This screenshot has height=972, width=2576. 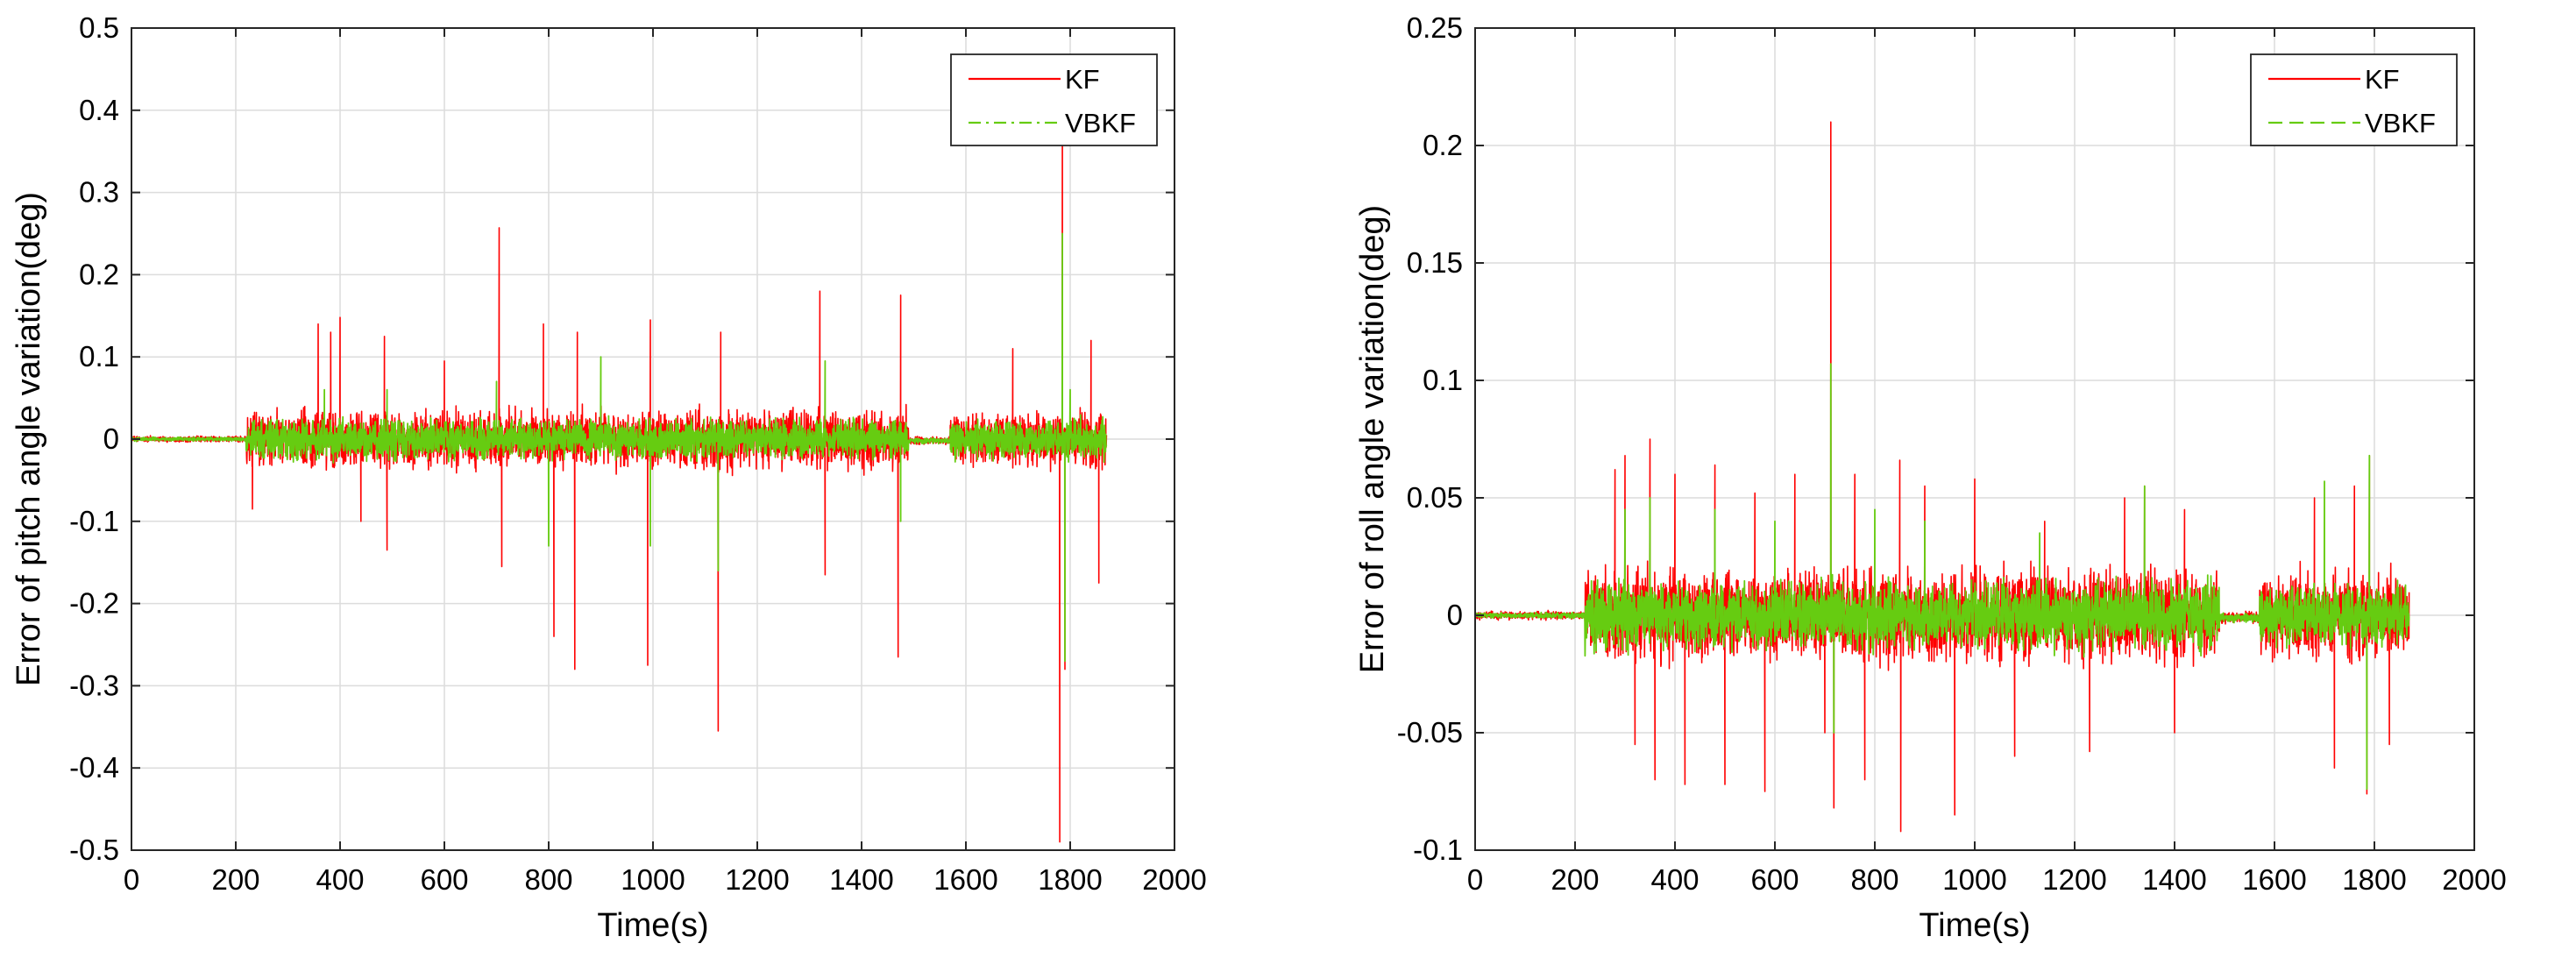 I want to click on roll-xtick-label-8: 1600, so click(x=2274, y=880).